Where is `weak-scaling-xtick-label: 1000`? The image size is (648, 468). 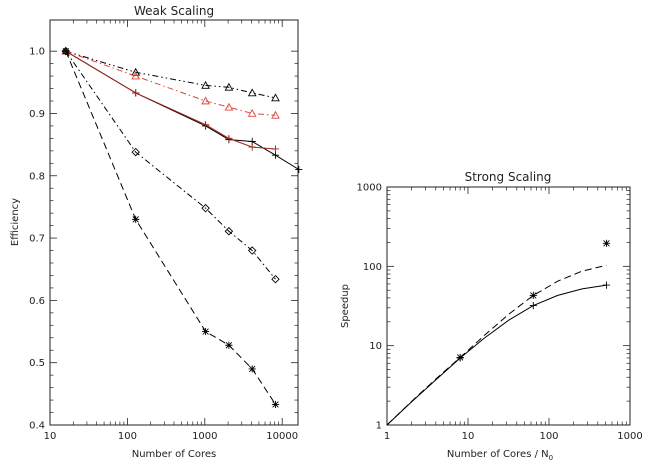
weak-scaling-xtick-label: 1000 is located at coordinates (204, 436).